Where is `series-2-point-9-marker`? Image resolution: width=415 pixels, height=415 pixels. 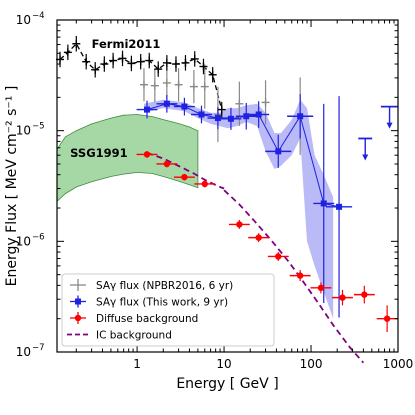
series-2-point-9-marker is located at coordinates (342, 297).